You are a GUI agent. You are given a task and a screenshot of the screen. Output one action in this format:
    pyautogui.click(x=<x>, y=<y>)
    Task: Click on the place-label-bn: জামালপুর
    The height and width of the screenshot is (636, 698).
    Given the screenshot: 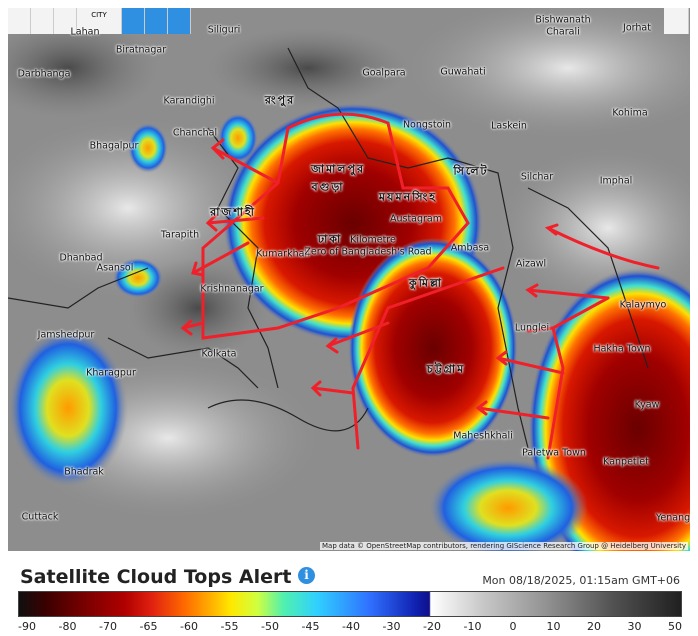 What is the action you would take?
    pyautogui.click(x=338, y=169)
    